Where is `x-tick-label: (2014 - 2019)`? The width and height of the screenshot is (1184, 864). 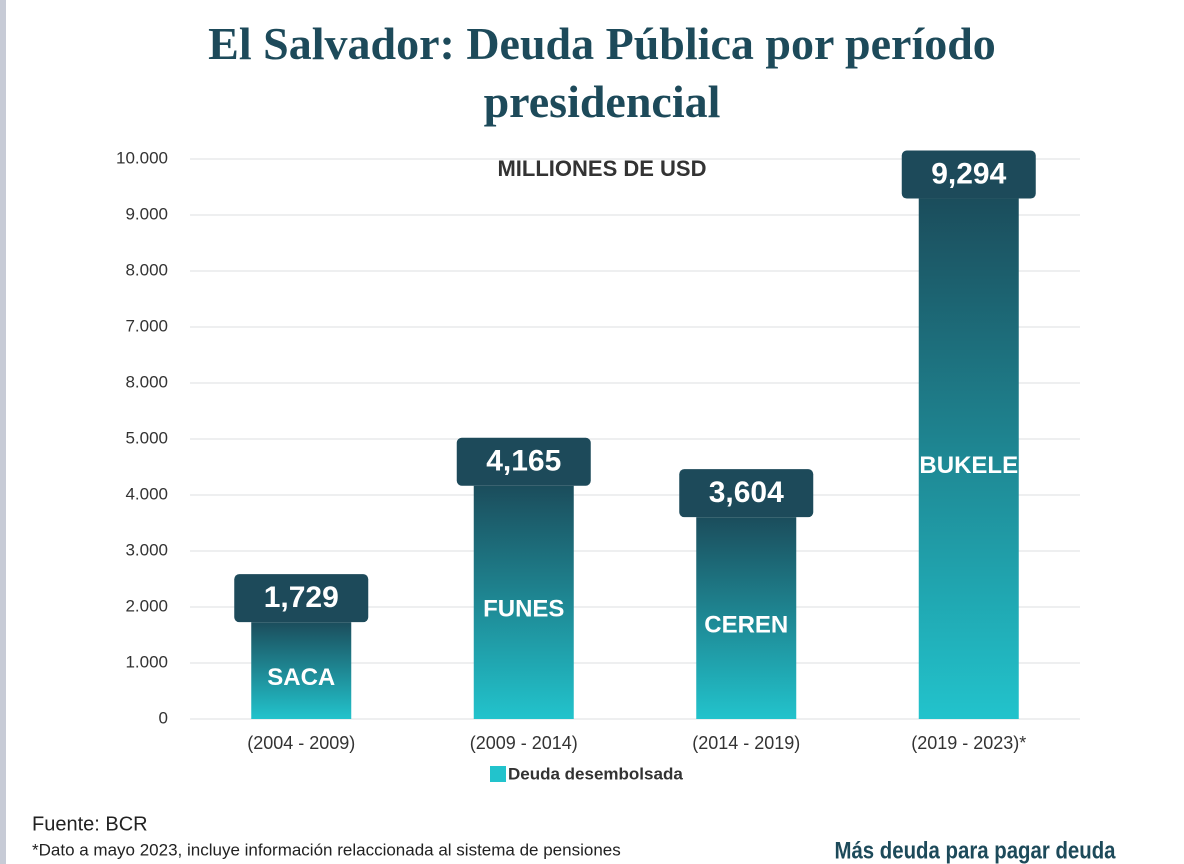
x-tick-label: (2014 - 2019) is located at coordinates (746, 743).